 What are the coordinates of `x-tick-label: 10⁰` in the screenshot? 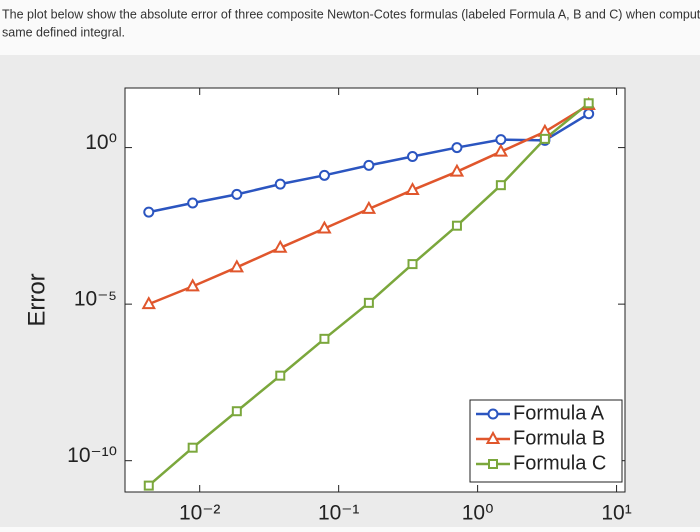 It's located at (478, 513).